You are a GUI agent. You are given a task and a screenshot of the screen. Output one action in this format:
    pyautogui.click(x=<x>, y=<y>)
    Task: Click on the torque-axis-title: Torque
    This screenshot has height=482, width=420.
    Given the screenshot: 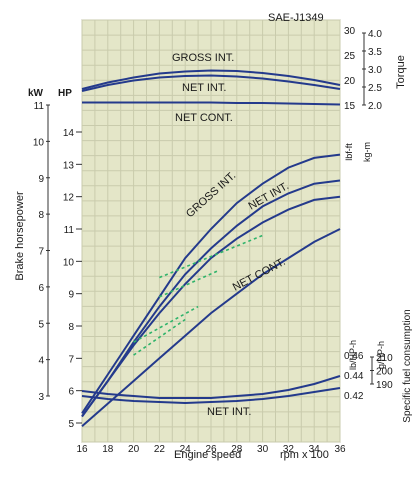 What is the action you would take?
    pyautogui.click(x=401, y=72)
    